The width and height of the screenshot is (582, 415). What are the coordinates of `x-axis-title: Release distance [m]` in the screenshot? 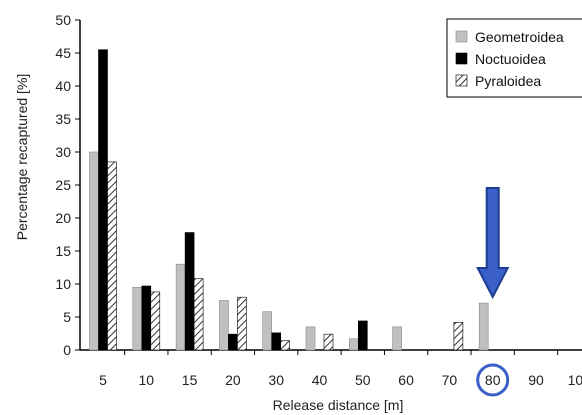 It's located at (338, 405).